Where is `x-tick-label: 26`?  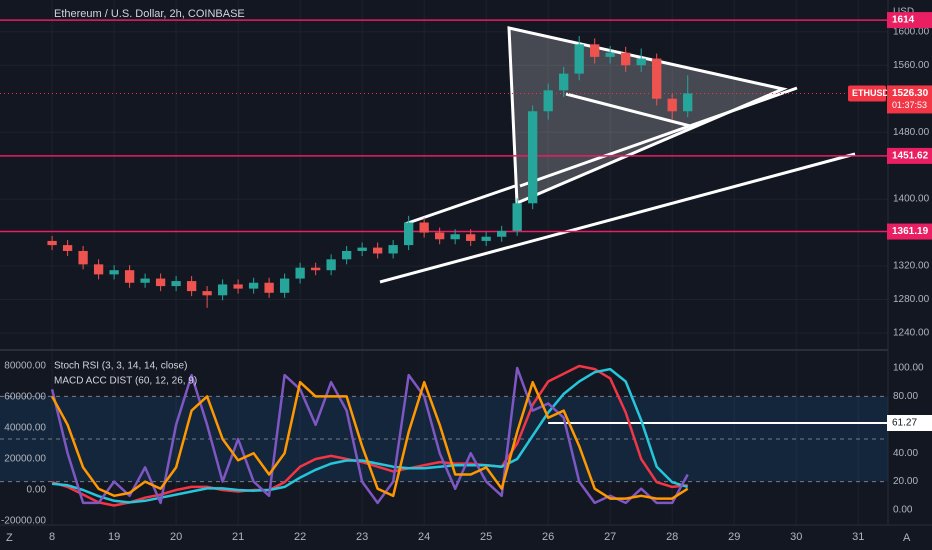 x-tick-label: 26 is located at coordinates (548, 537).